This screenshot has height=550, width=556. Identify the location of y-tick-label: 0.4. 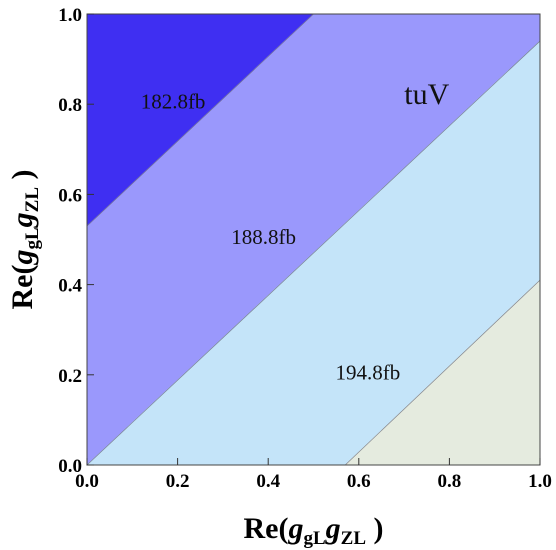
(70, 286).